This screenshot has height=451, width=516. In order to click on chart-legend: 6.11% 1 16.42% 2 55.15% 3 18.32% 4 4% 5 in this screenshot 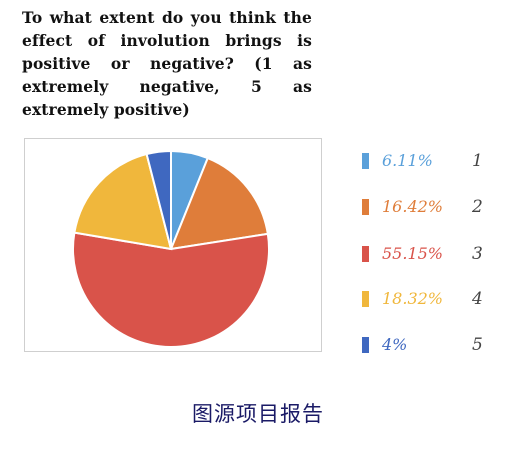, I will do `click(428, 250)`.